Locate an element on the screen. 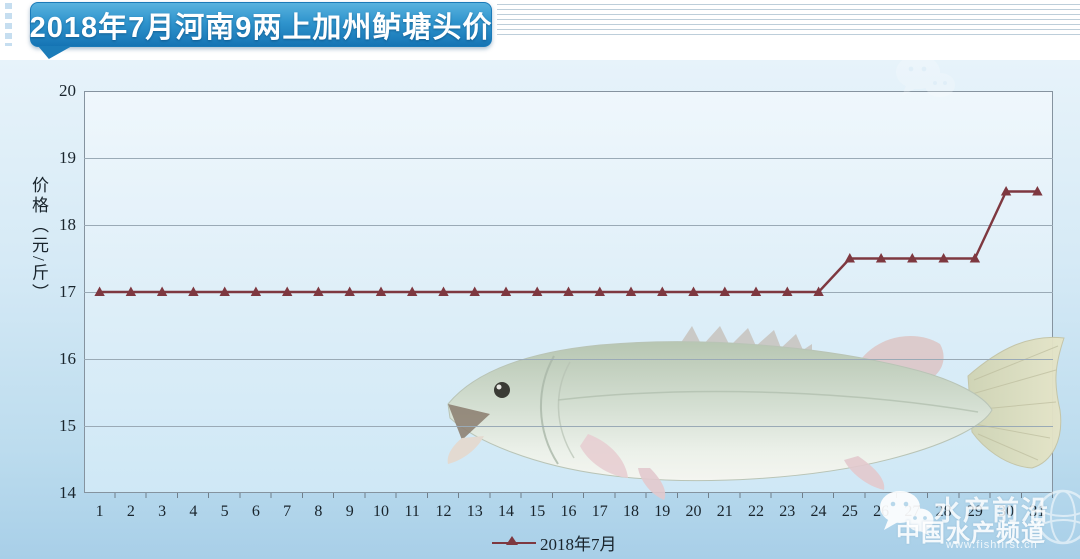 The height and width of the screenshot is (559, 1080). x-tick-label: 20 is located at coordinates (693, 511).